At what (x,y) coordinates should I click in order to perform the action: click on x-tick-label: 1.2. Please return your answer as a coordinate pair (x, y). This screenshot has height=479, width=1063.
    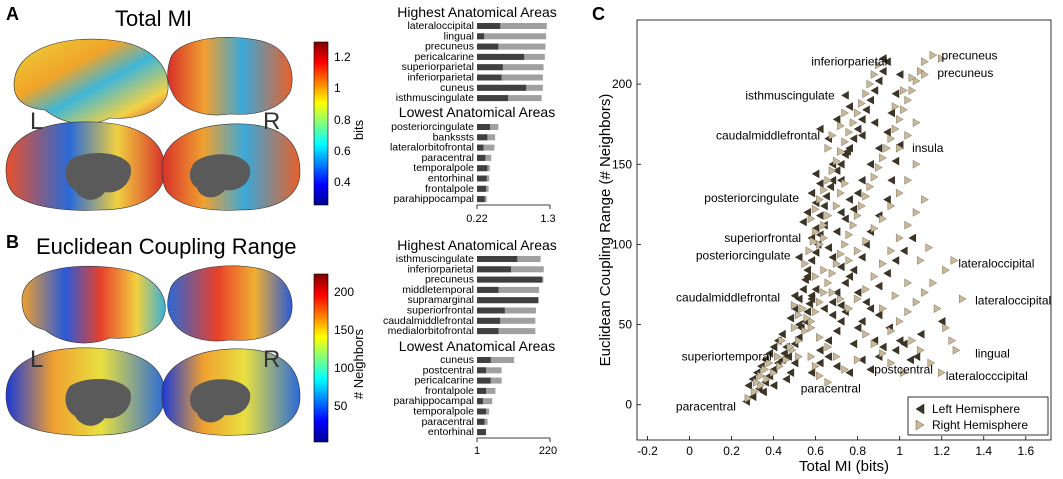
    Looking at the image, I should click on (941, 451).